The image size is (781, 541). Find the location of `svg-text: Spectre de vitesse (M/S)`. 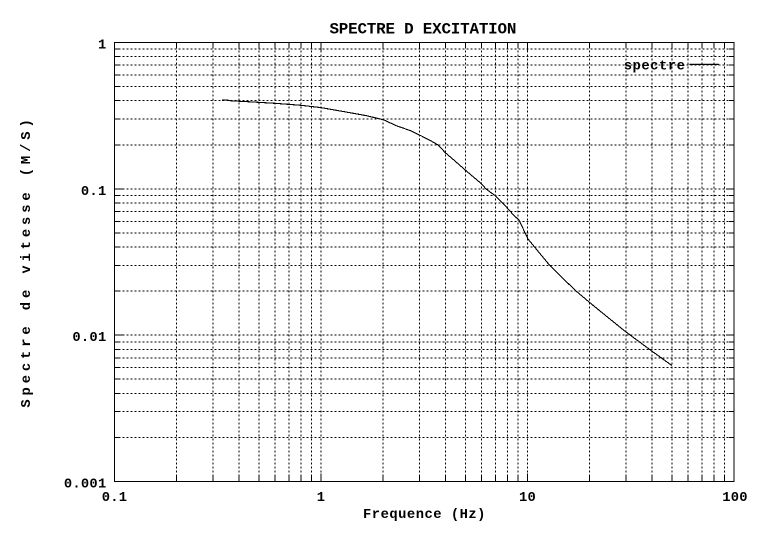

svg-text: Spectre de vitesse (M/S) is located at coordinates (27, 261).